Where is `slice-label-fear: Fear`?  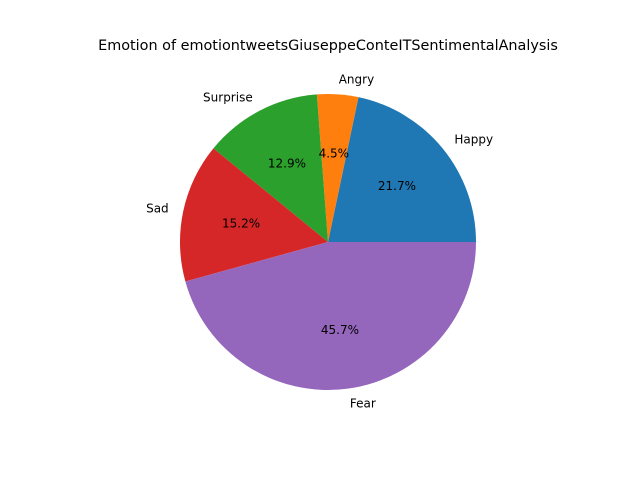
slice-label-fear: Fear is located at coordinates (363, 403).